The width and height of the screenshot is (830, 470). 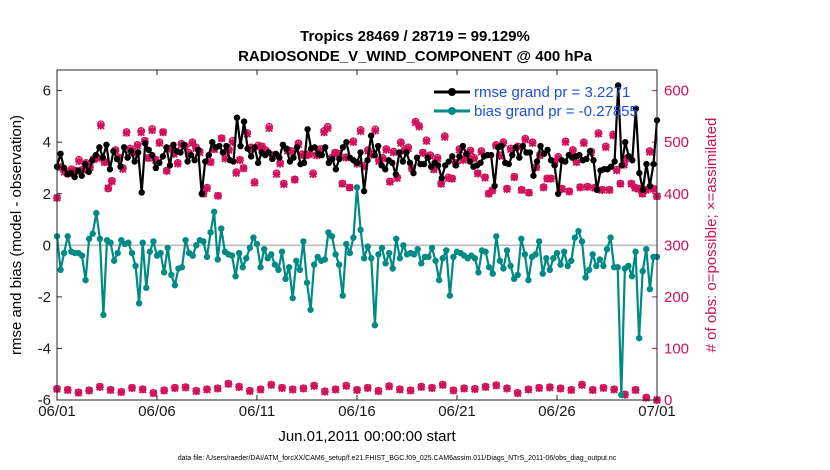 I want to click on y-tick-label: 0, so click(x=47, y=245).